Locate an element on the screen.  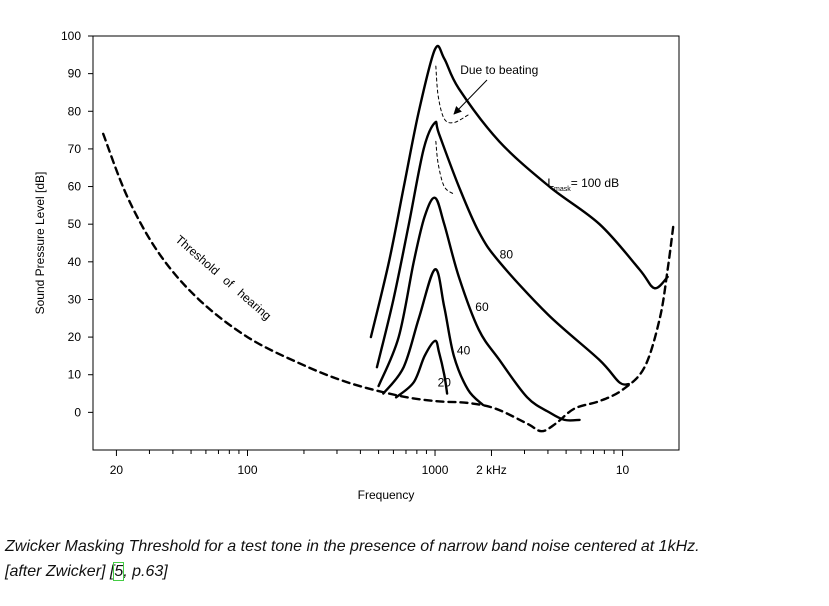
citation-link: 5 is located at coordinates (119, 571).